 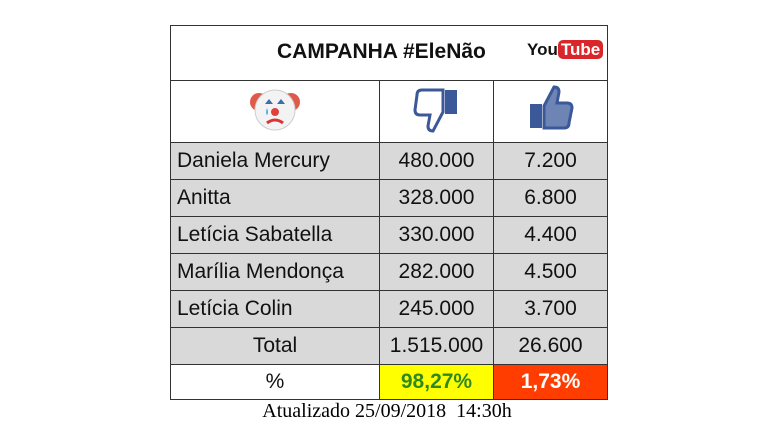 I want to click on value-cell: 480.000, so click(x=436, y=161).